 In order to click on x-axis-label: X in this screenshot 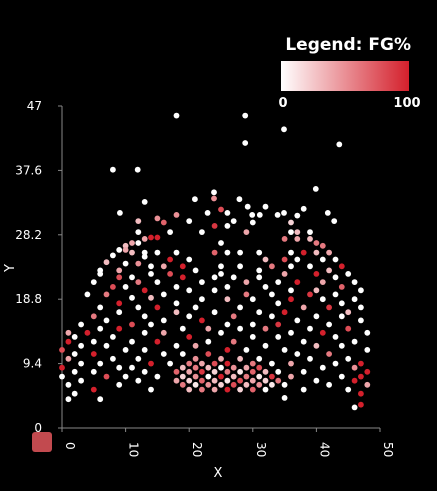, I will do `click(218, 473)`.